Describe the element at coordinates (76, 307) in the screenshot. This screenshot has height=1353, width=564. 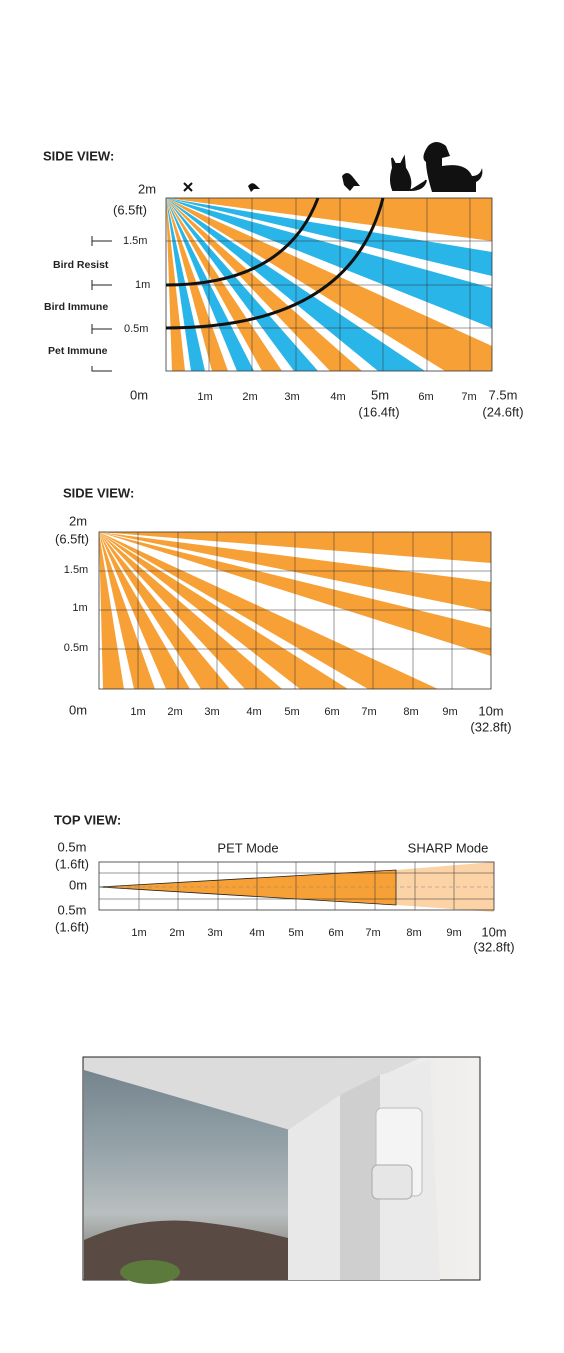
I see `zone-label: Bird Immune` at that location.